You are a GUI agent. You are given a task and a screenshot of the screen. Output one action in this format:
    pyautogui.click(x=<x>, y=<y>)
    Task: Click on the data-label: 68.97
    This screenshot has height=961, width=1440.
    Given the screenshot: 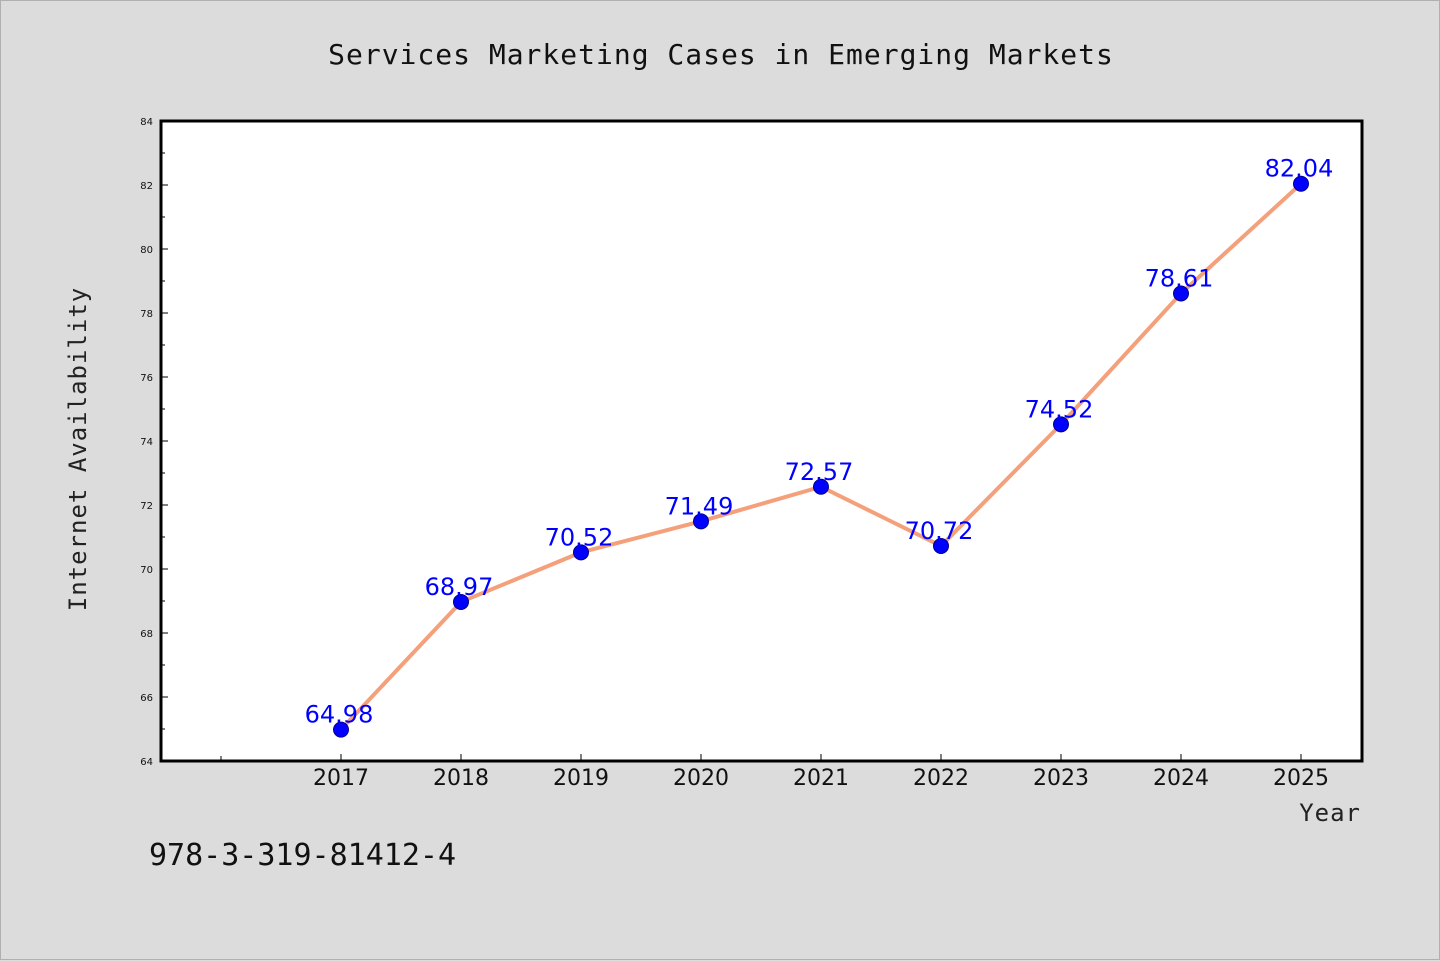 What is the action you would take?
    pyautogui.click(x=459, y=587)
    